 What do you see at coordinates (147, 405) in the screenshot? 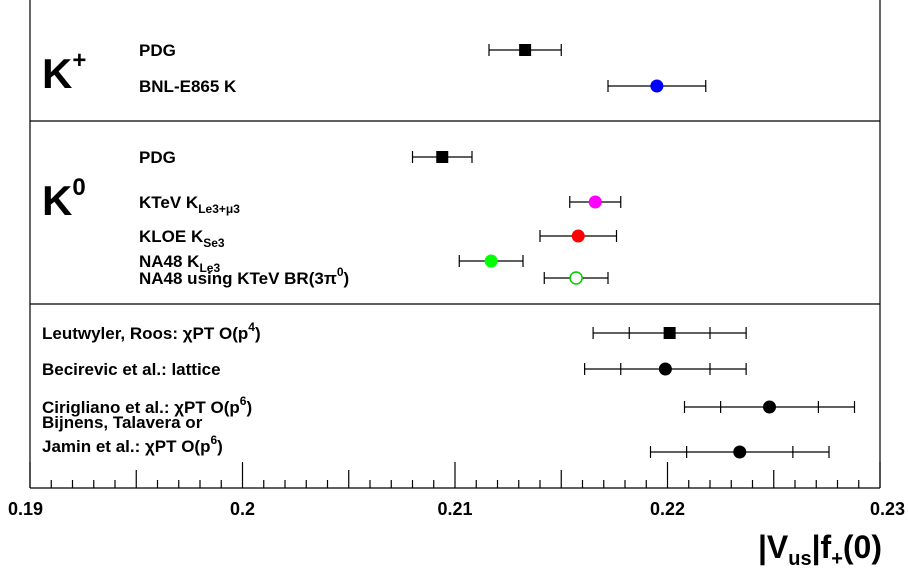
I see `point-label: Cirigliano et al.: χPT O(p6)` at bounding box center [147, 405].